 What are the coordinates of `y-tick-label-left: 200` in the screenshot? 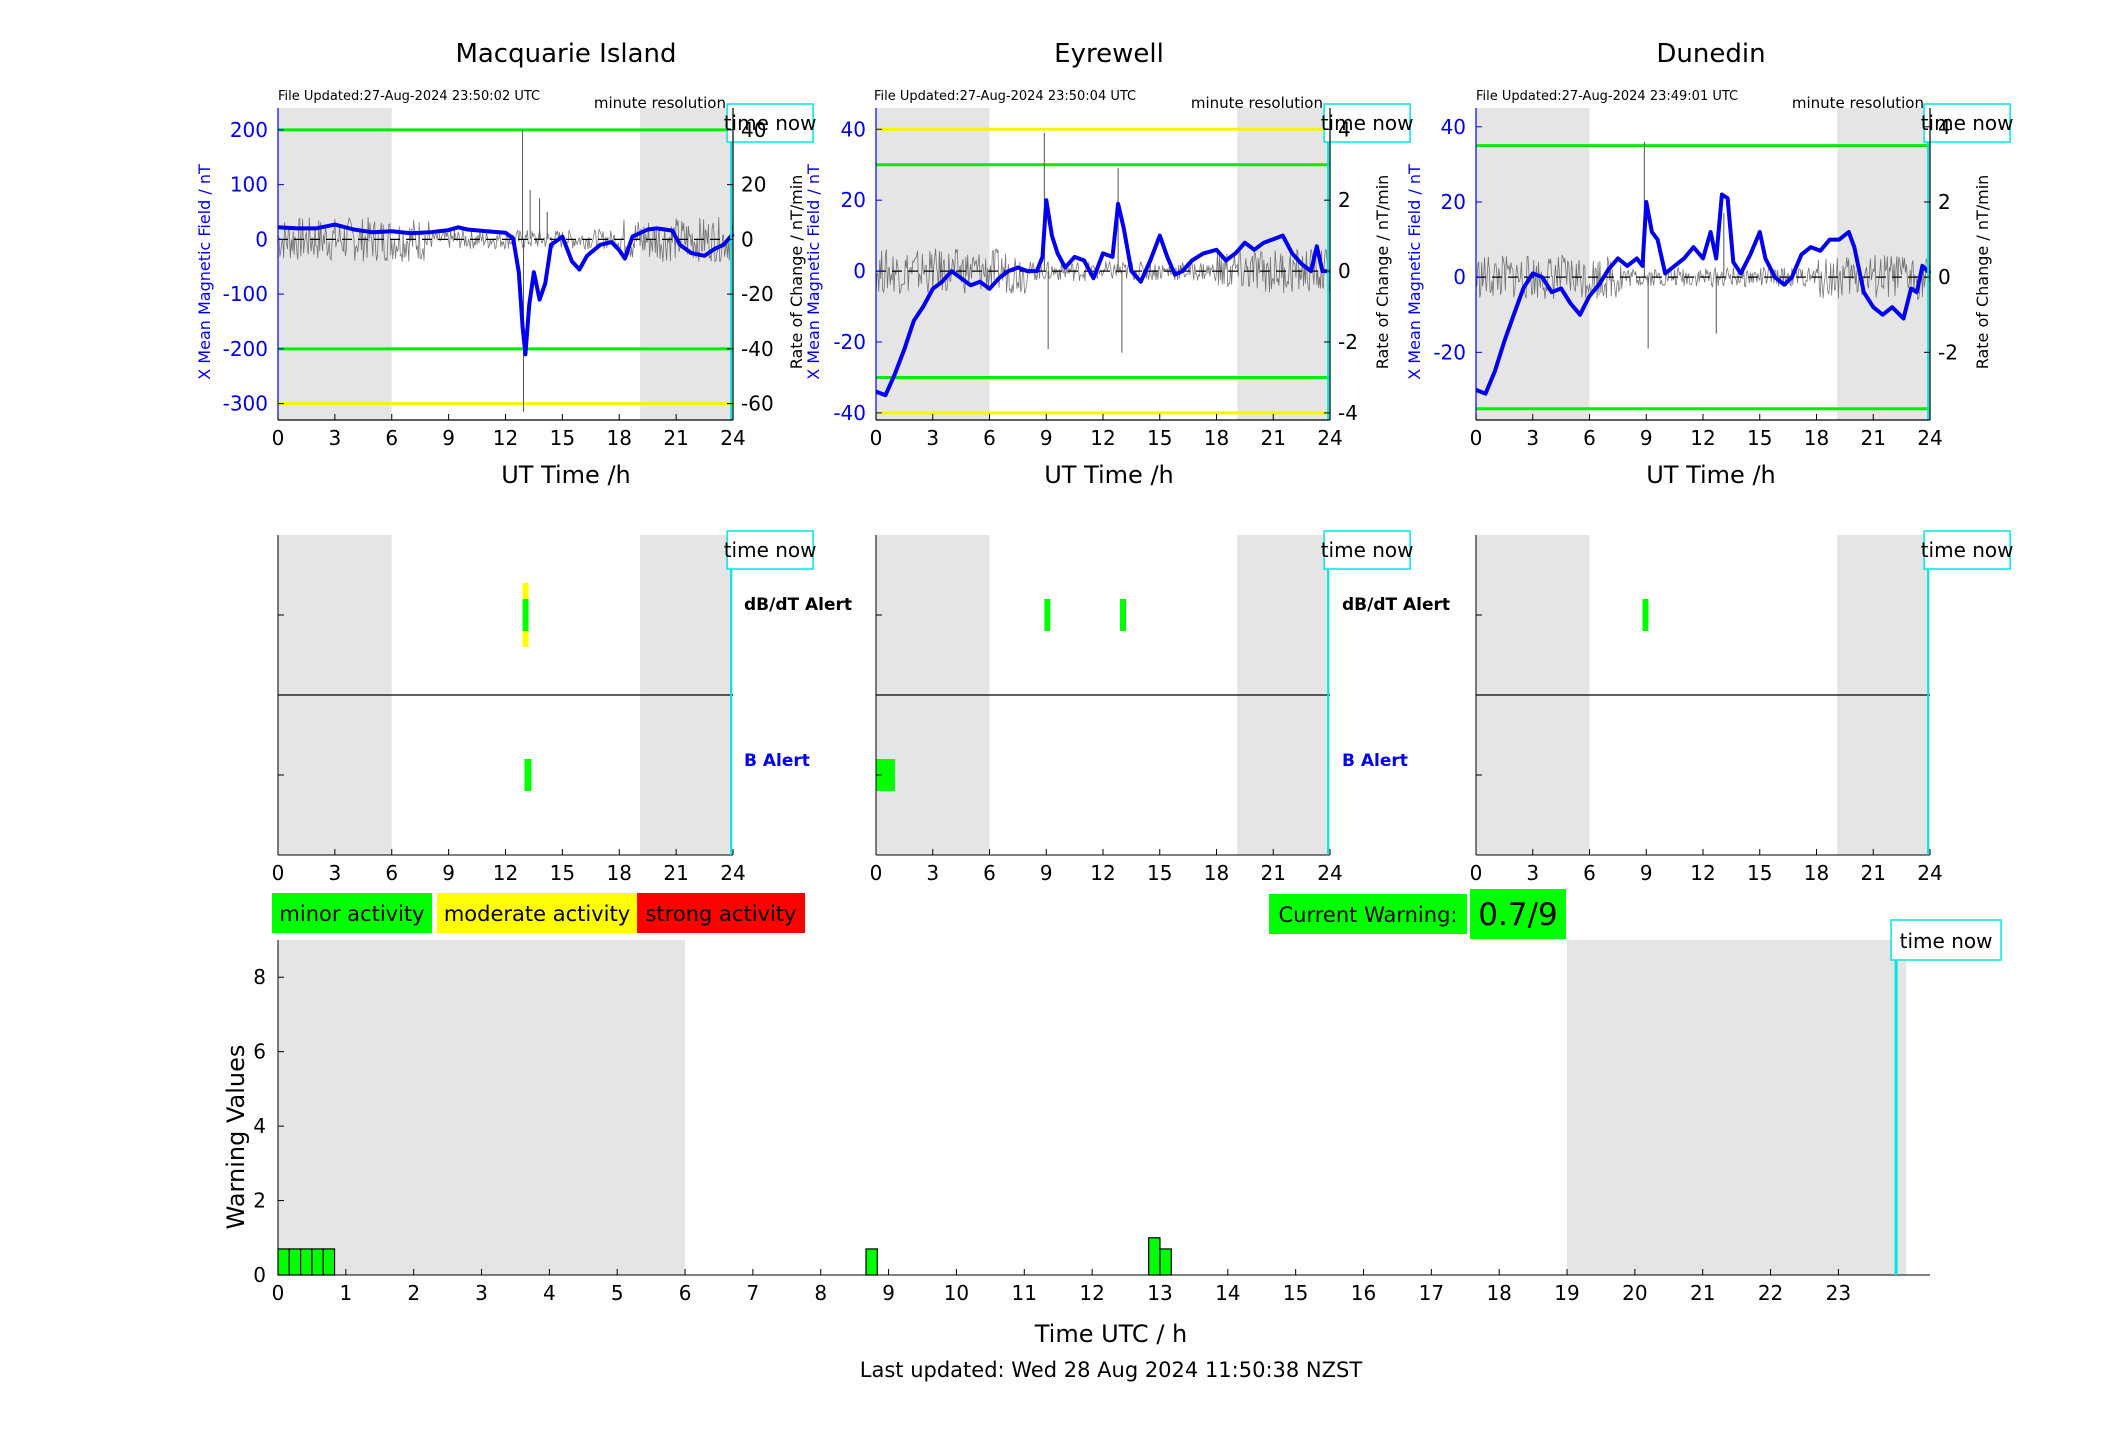 It's located at (249, 130).